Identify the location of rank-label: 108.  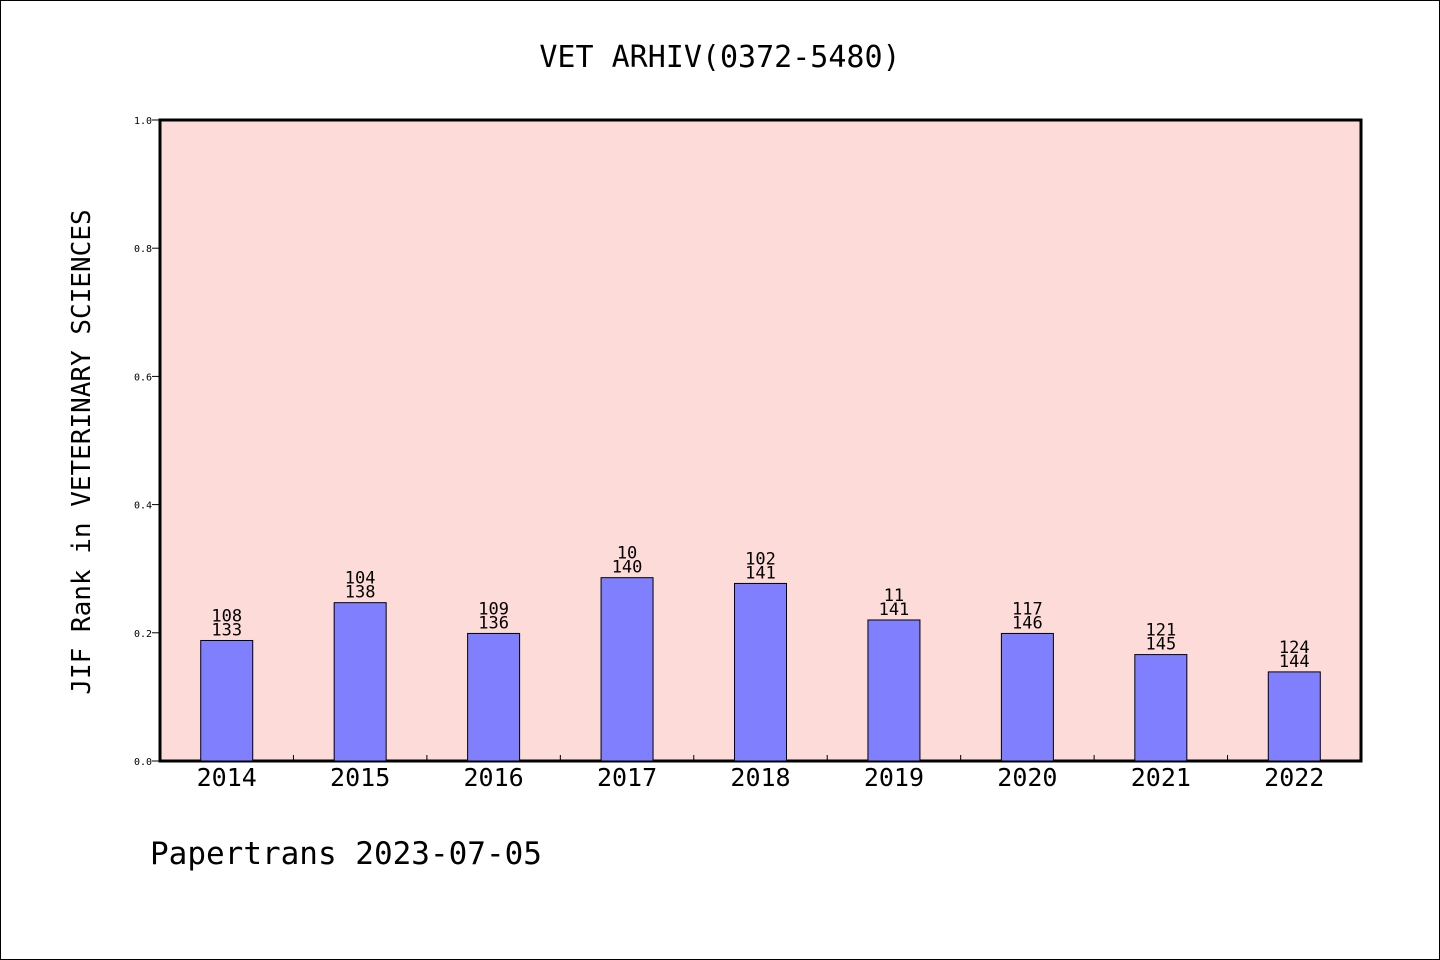
(226, 616).